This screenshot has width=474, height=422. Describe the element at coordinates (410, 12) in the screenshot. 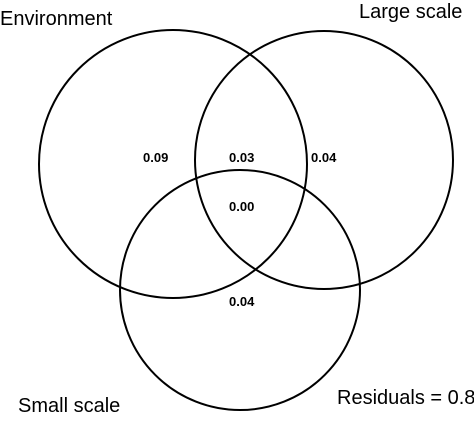

I see `large-scale-label: Large scale` at that location.